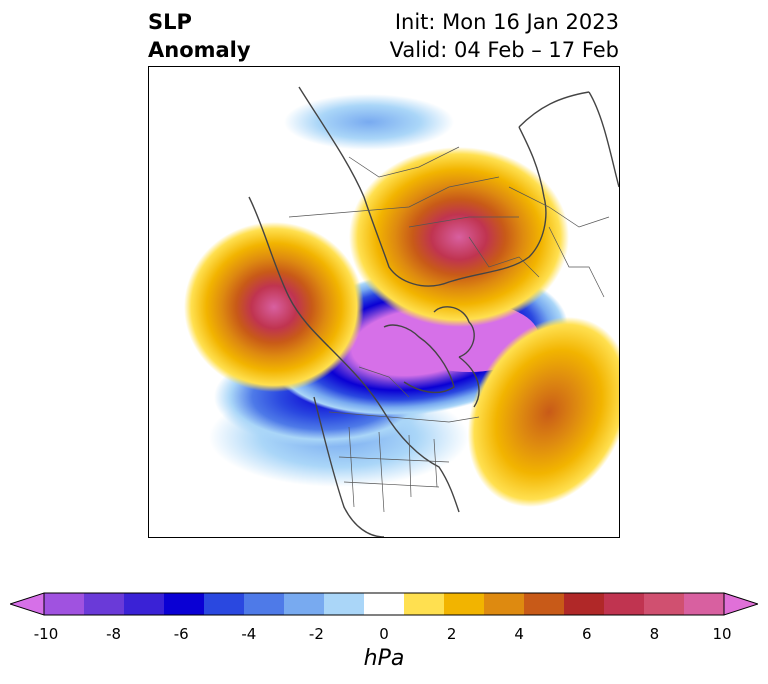 This screenshot has height=684, width=768. I want to click on colorbar-tick-label: -8, so click(114, 634).